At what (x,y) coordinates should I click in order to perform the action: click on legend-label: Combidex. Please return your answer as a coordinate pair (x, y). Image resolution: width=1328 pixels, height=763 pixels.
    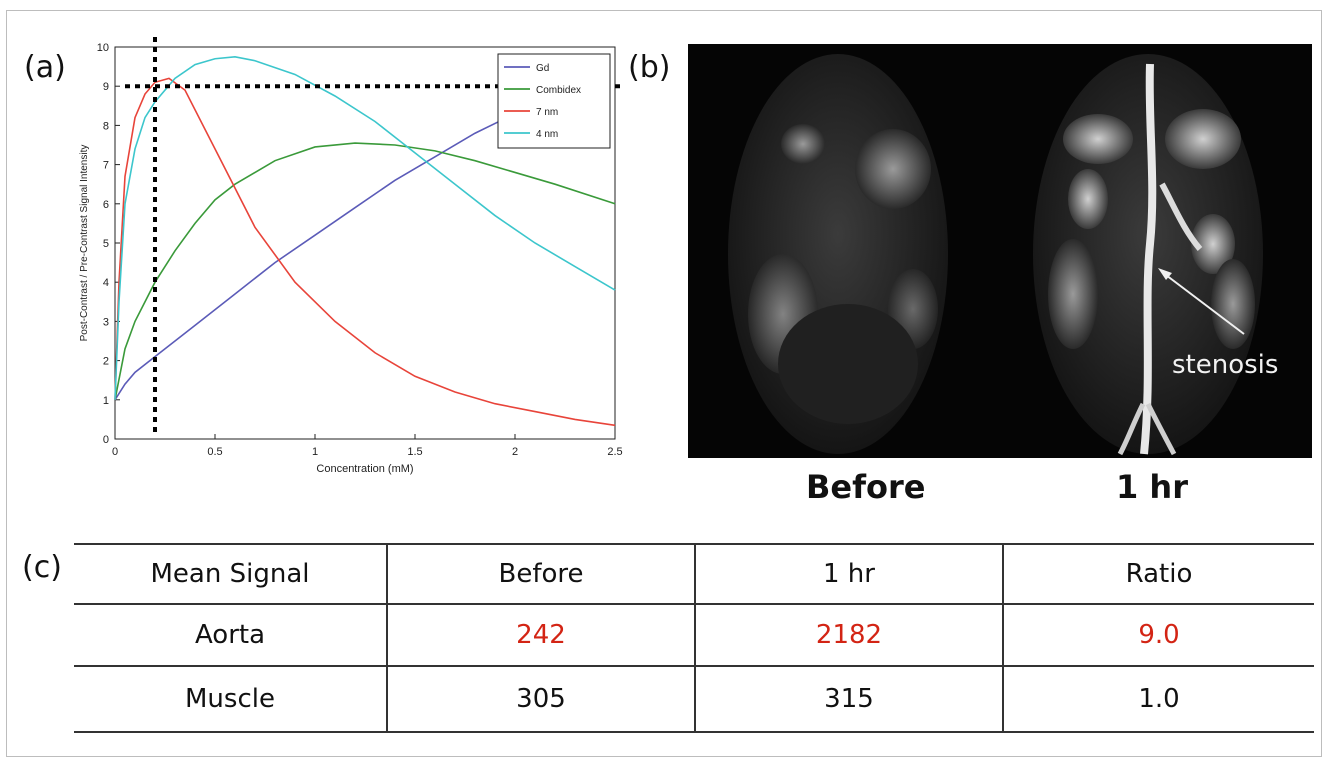
    Looking at the image, I should click on (558, 90).